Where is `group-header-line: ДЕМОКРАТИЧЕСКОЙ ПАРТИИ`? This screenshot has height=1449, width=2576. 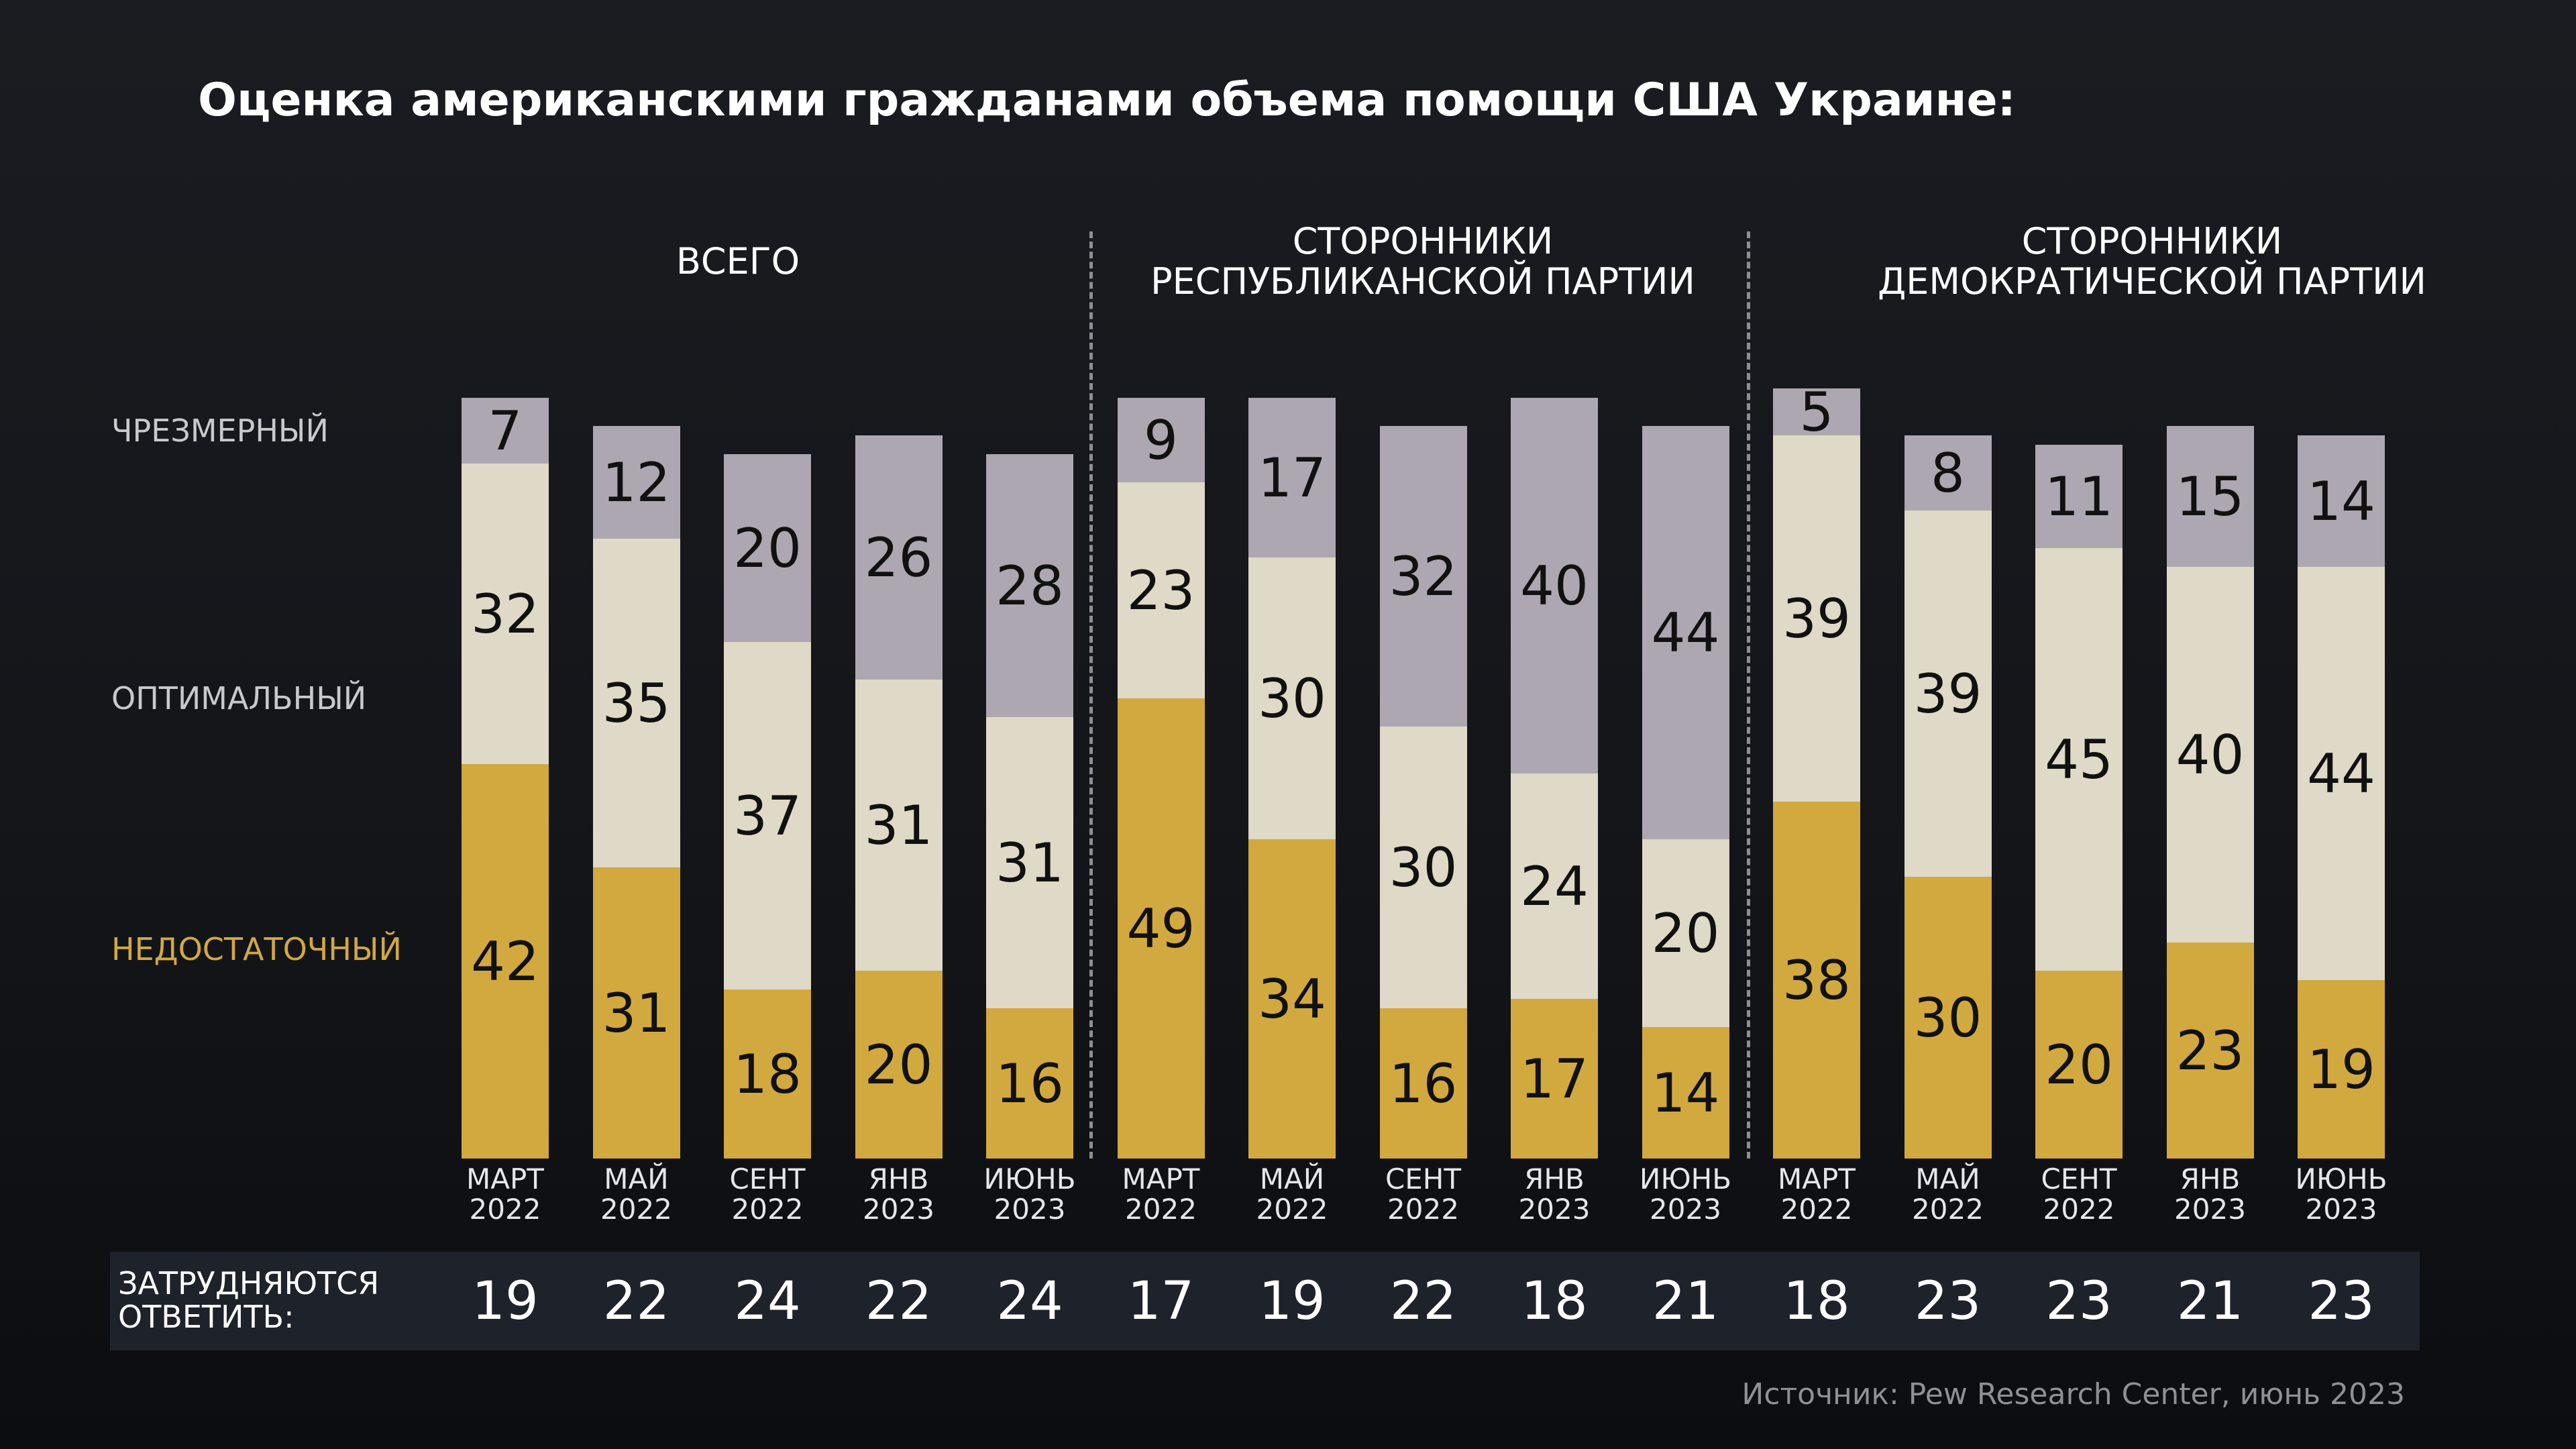
group-header-line: ДЕМОКРАТИЧЕСКОЙ ПАРТИИ is located at coordinates (2152, 281).